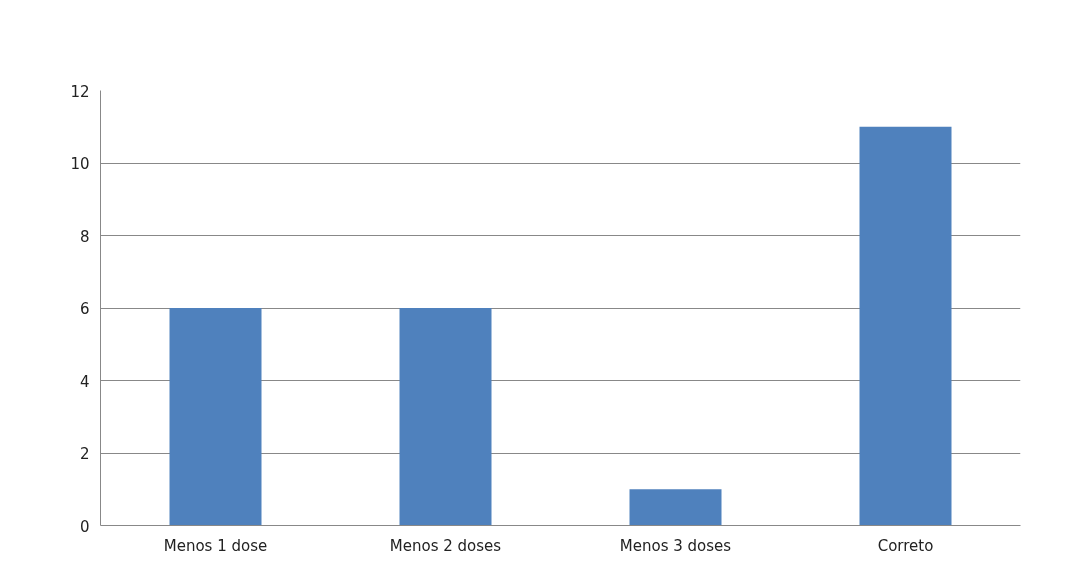 The image size is (1065, 588). What do you see at coordinates (905, 545) in the screenshot?
I see `x-tick-label: Correto` at bounding box center [905, 545].